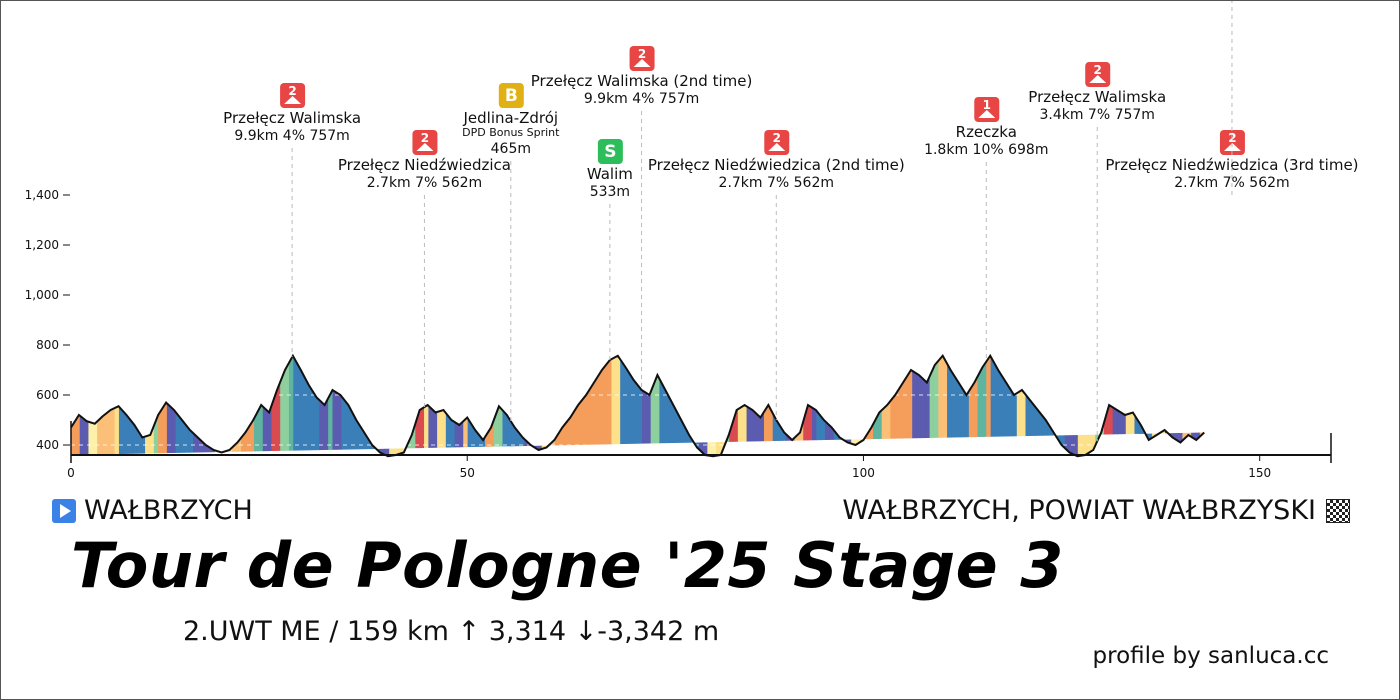 The height and width of the screenshot is (700, 1400). I want to click on climb-detail: 9.9km 4% 757m, so click(291, 136).